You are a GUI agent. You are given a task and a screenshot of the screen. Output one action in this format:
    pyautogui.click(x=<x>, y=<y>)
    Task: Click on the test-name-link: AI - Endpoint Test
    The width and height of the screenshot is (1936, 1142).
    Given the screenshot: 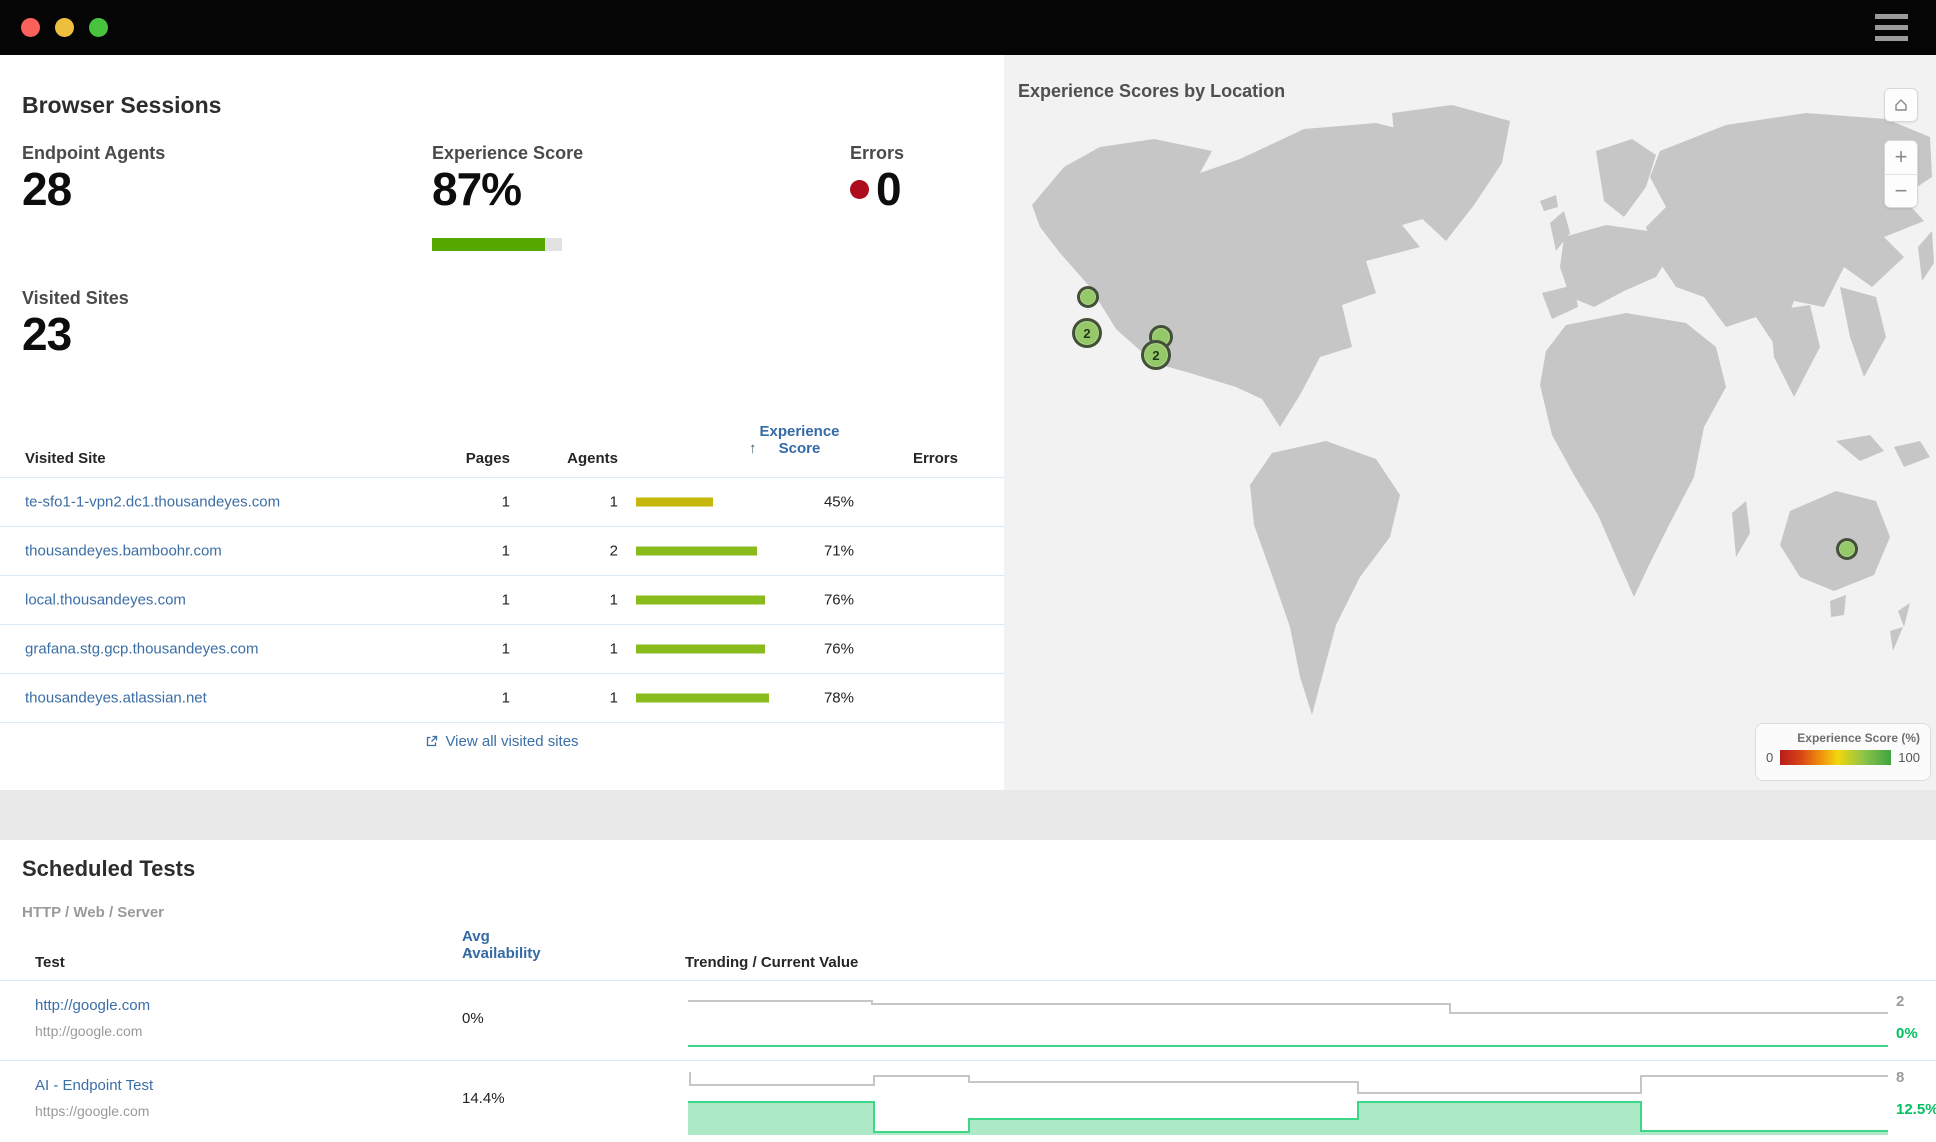 What is the action you would take?
    pyautogui.click(x=94, y=1085)
    